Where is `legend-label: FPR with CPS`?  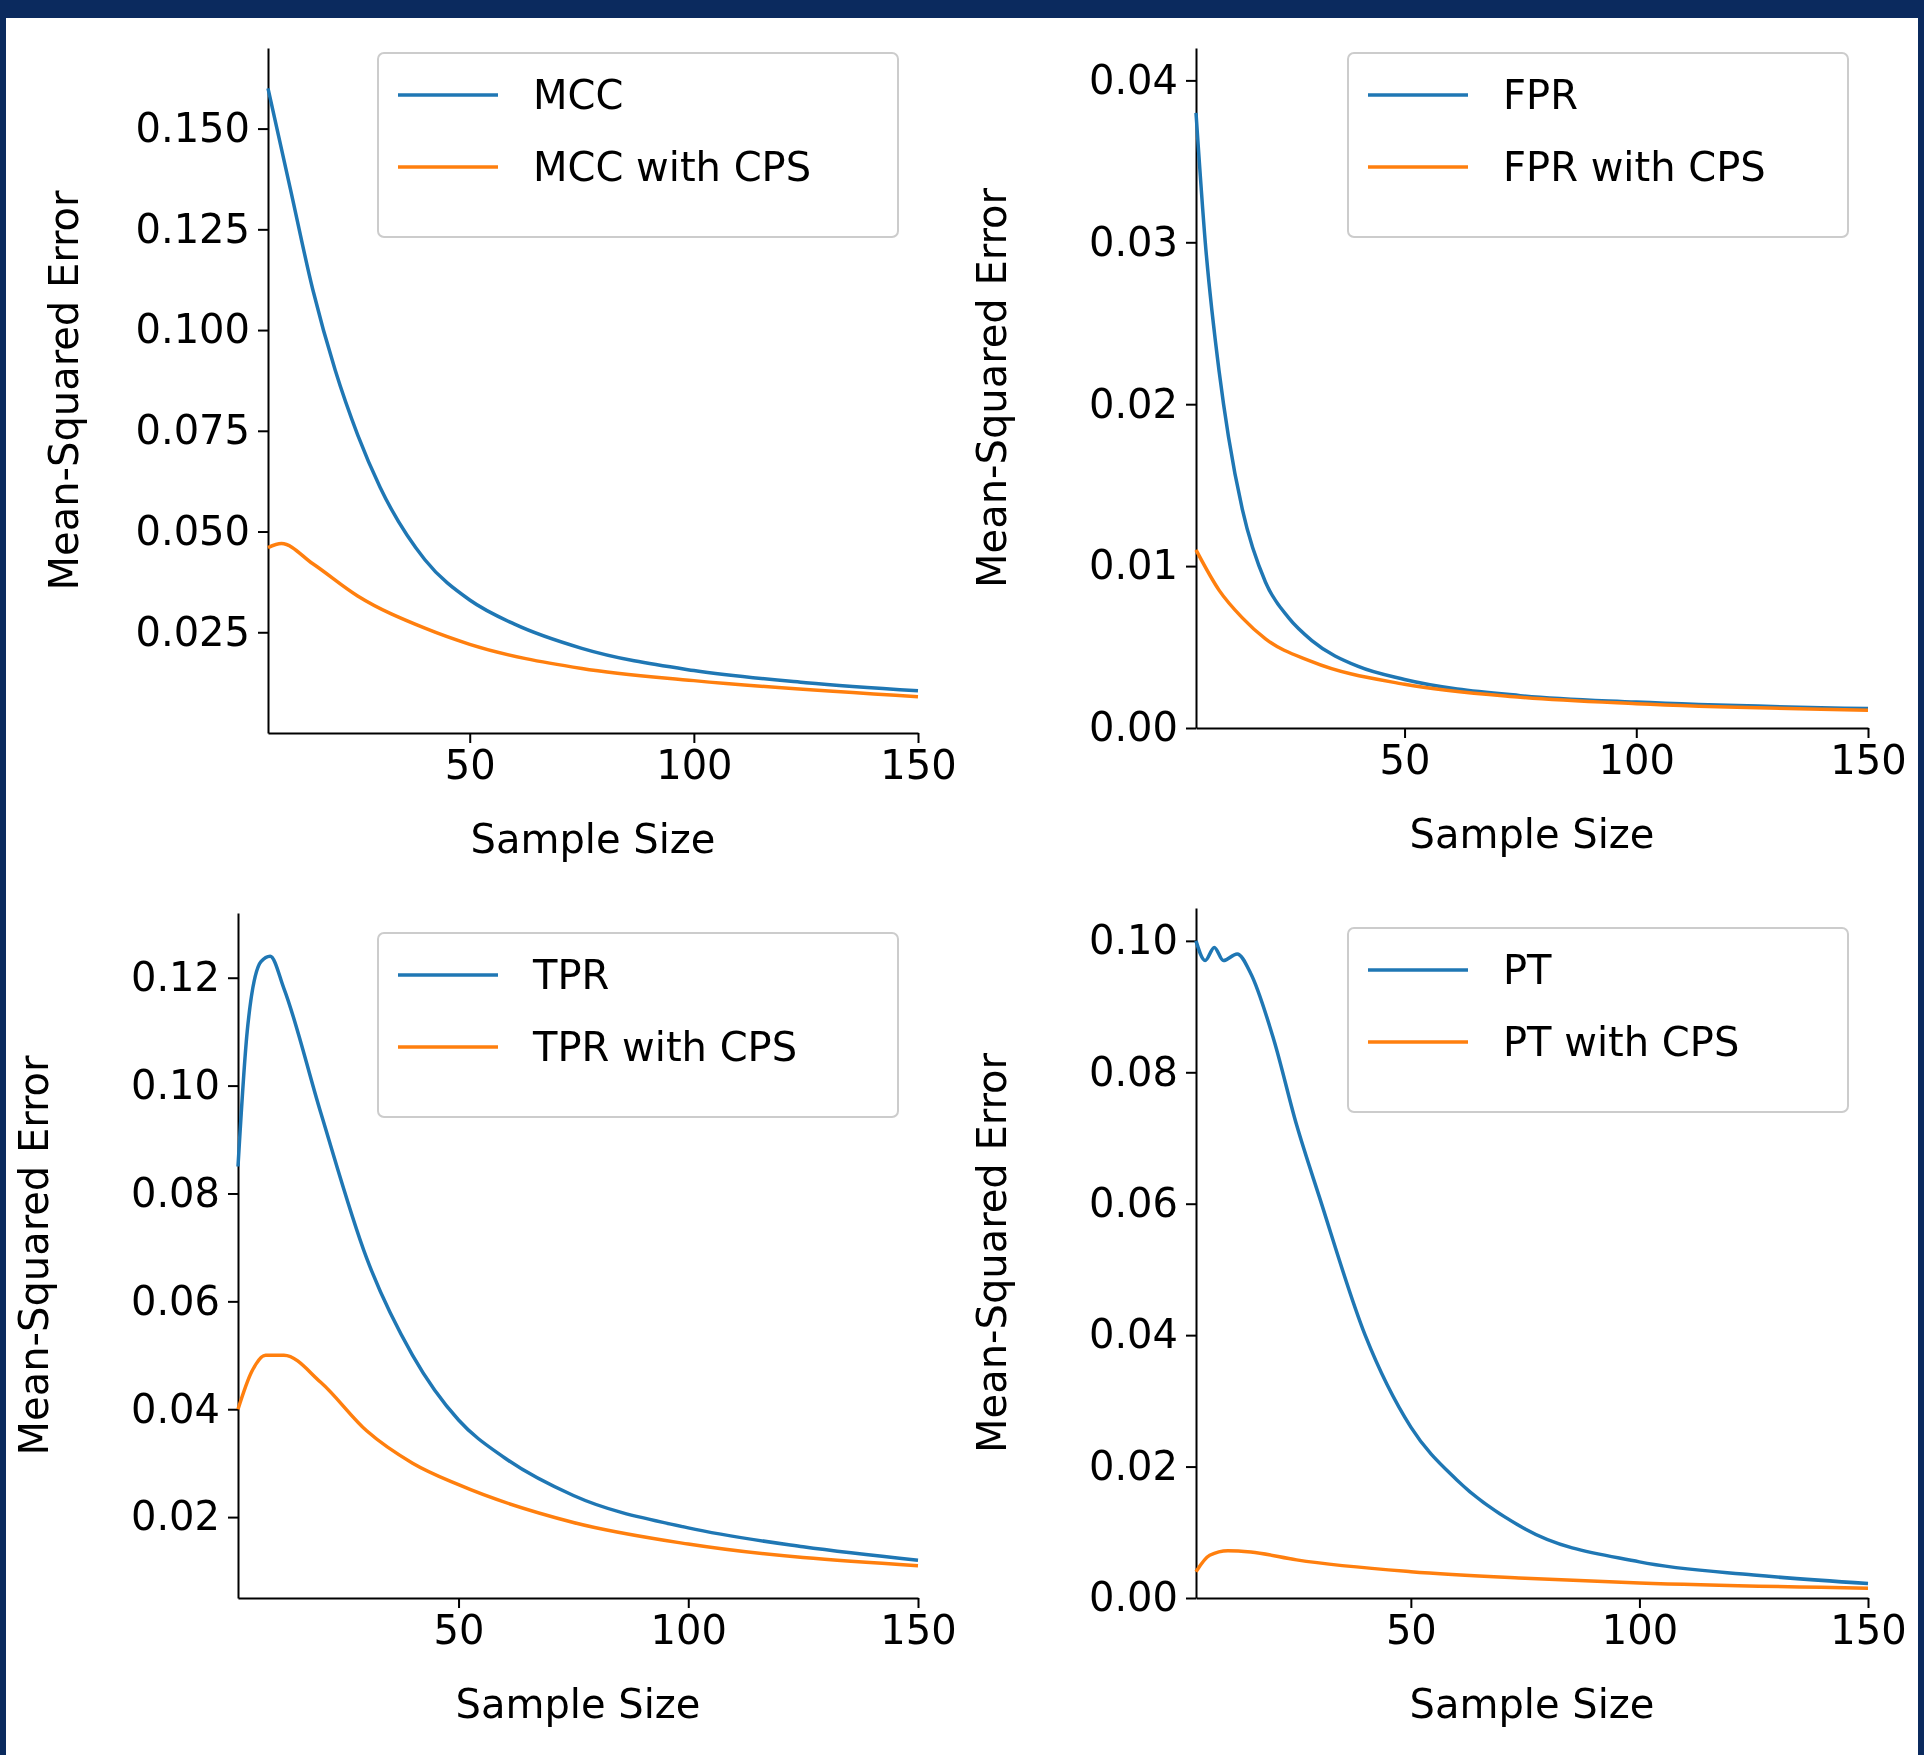
legend-label: FPR with CPS is located at coordinates (1634, 167).